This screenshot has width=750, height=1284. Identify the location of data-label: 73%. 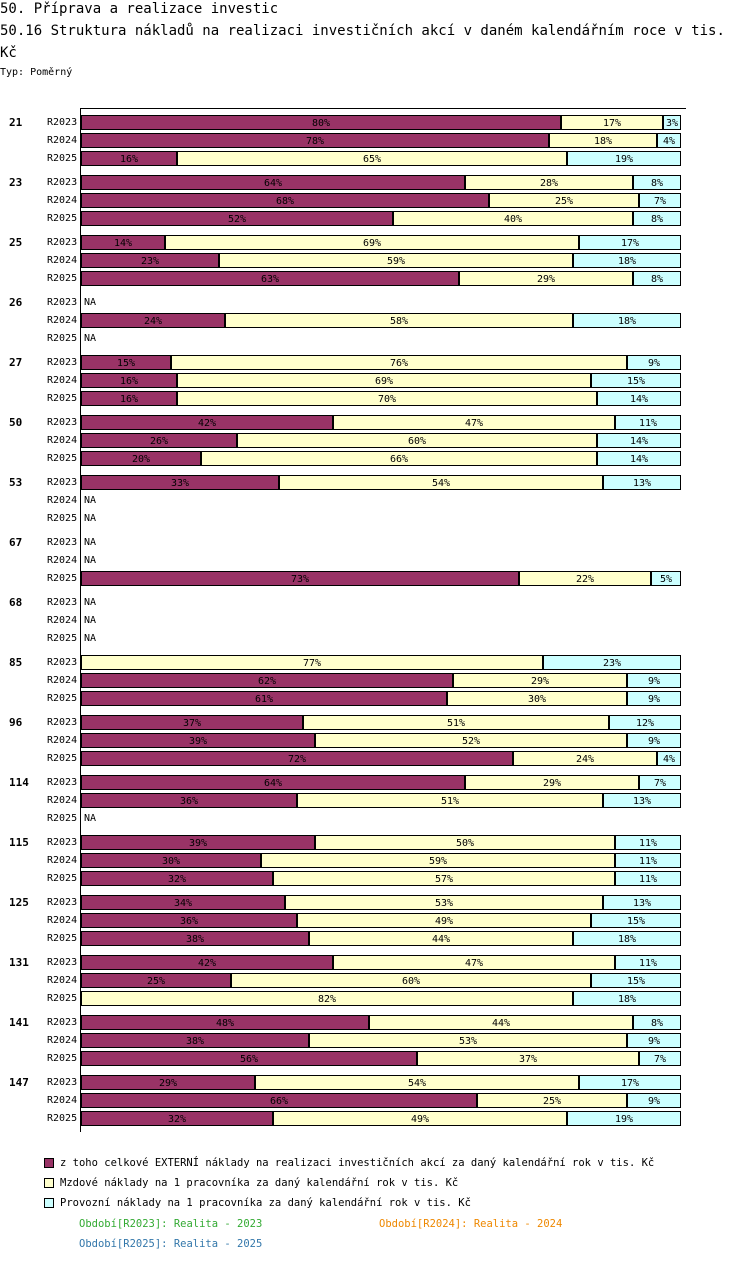
(300, 579).